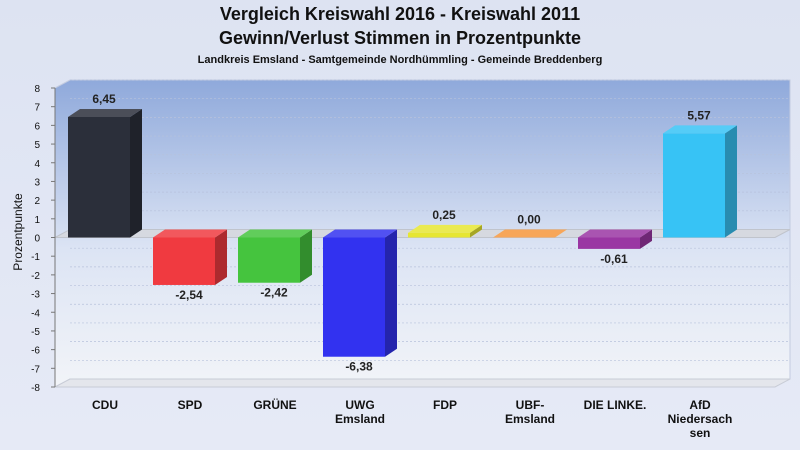 The image size is (800, 450). Describe the element at coordinates (37, 89) in the screenshot. I see `y-tick-label: 8` at that location.